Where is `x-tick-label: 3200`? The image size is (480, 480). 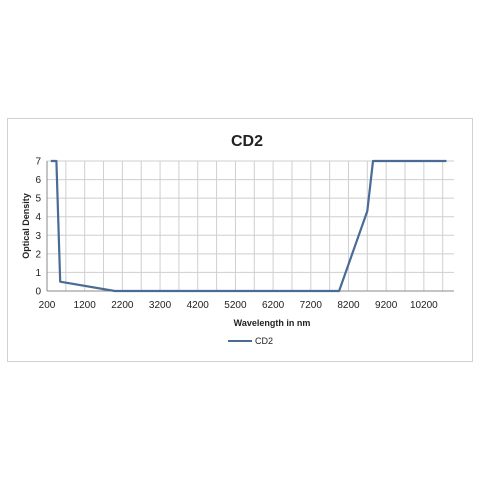 x-tick-label: 3200 is located at coordinates (160, 305).